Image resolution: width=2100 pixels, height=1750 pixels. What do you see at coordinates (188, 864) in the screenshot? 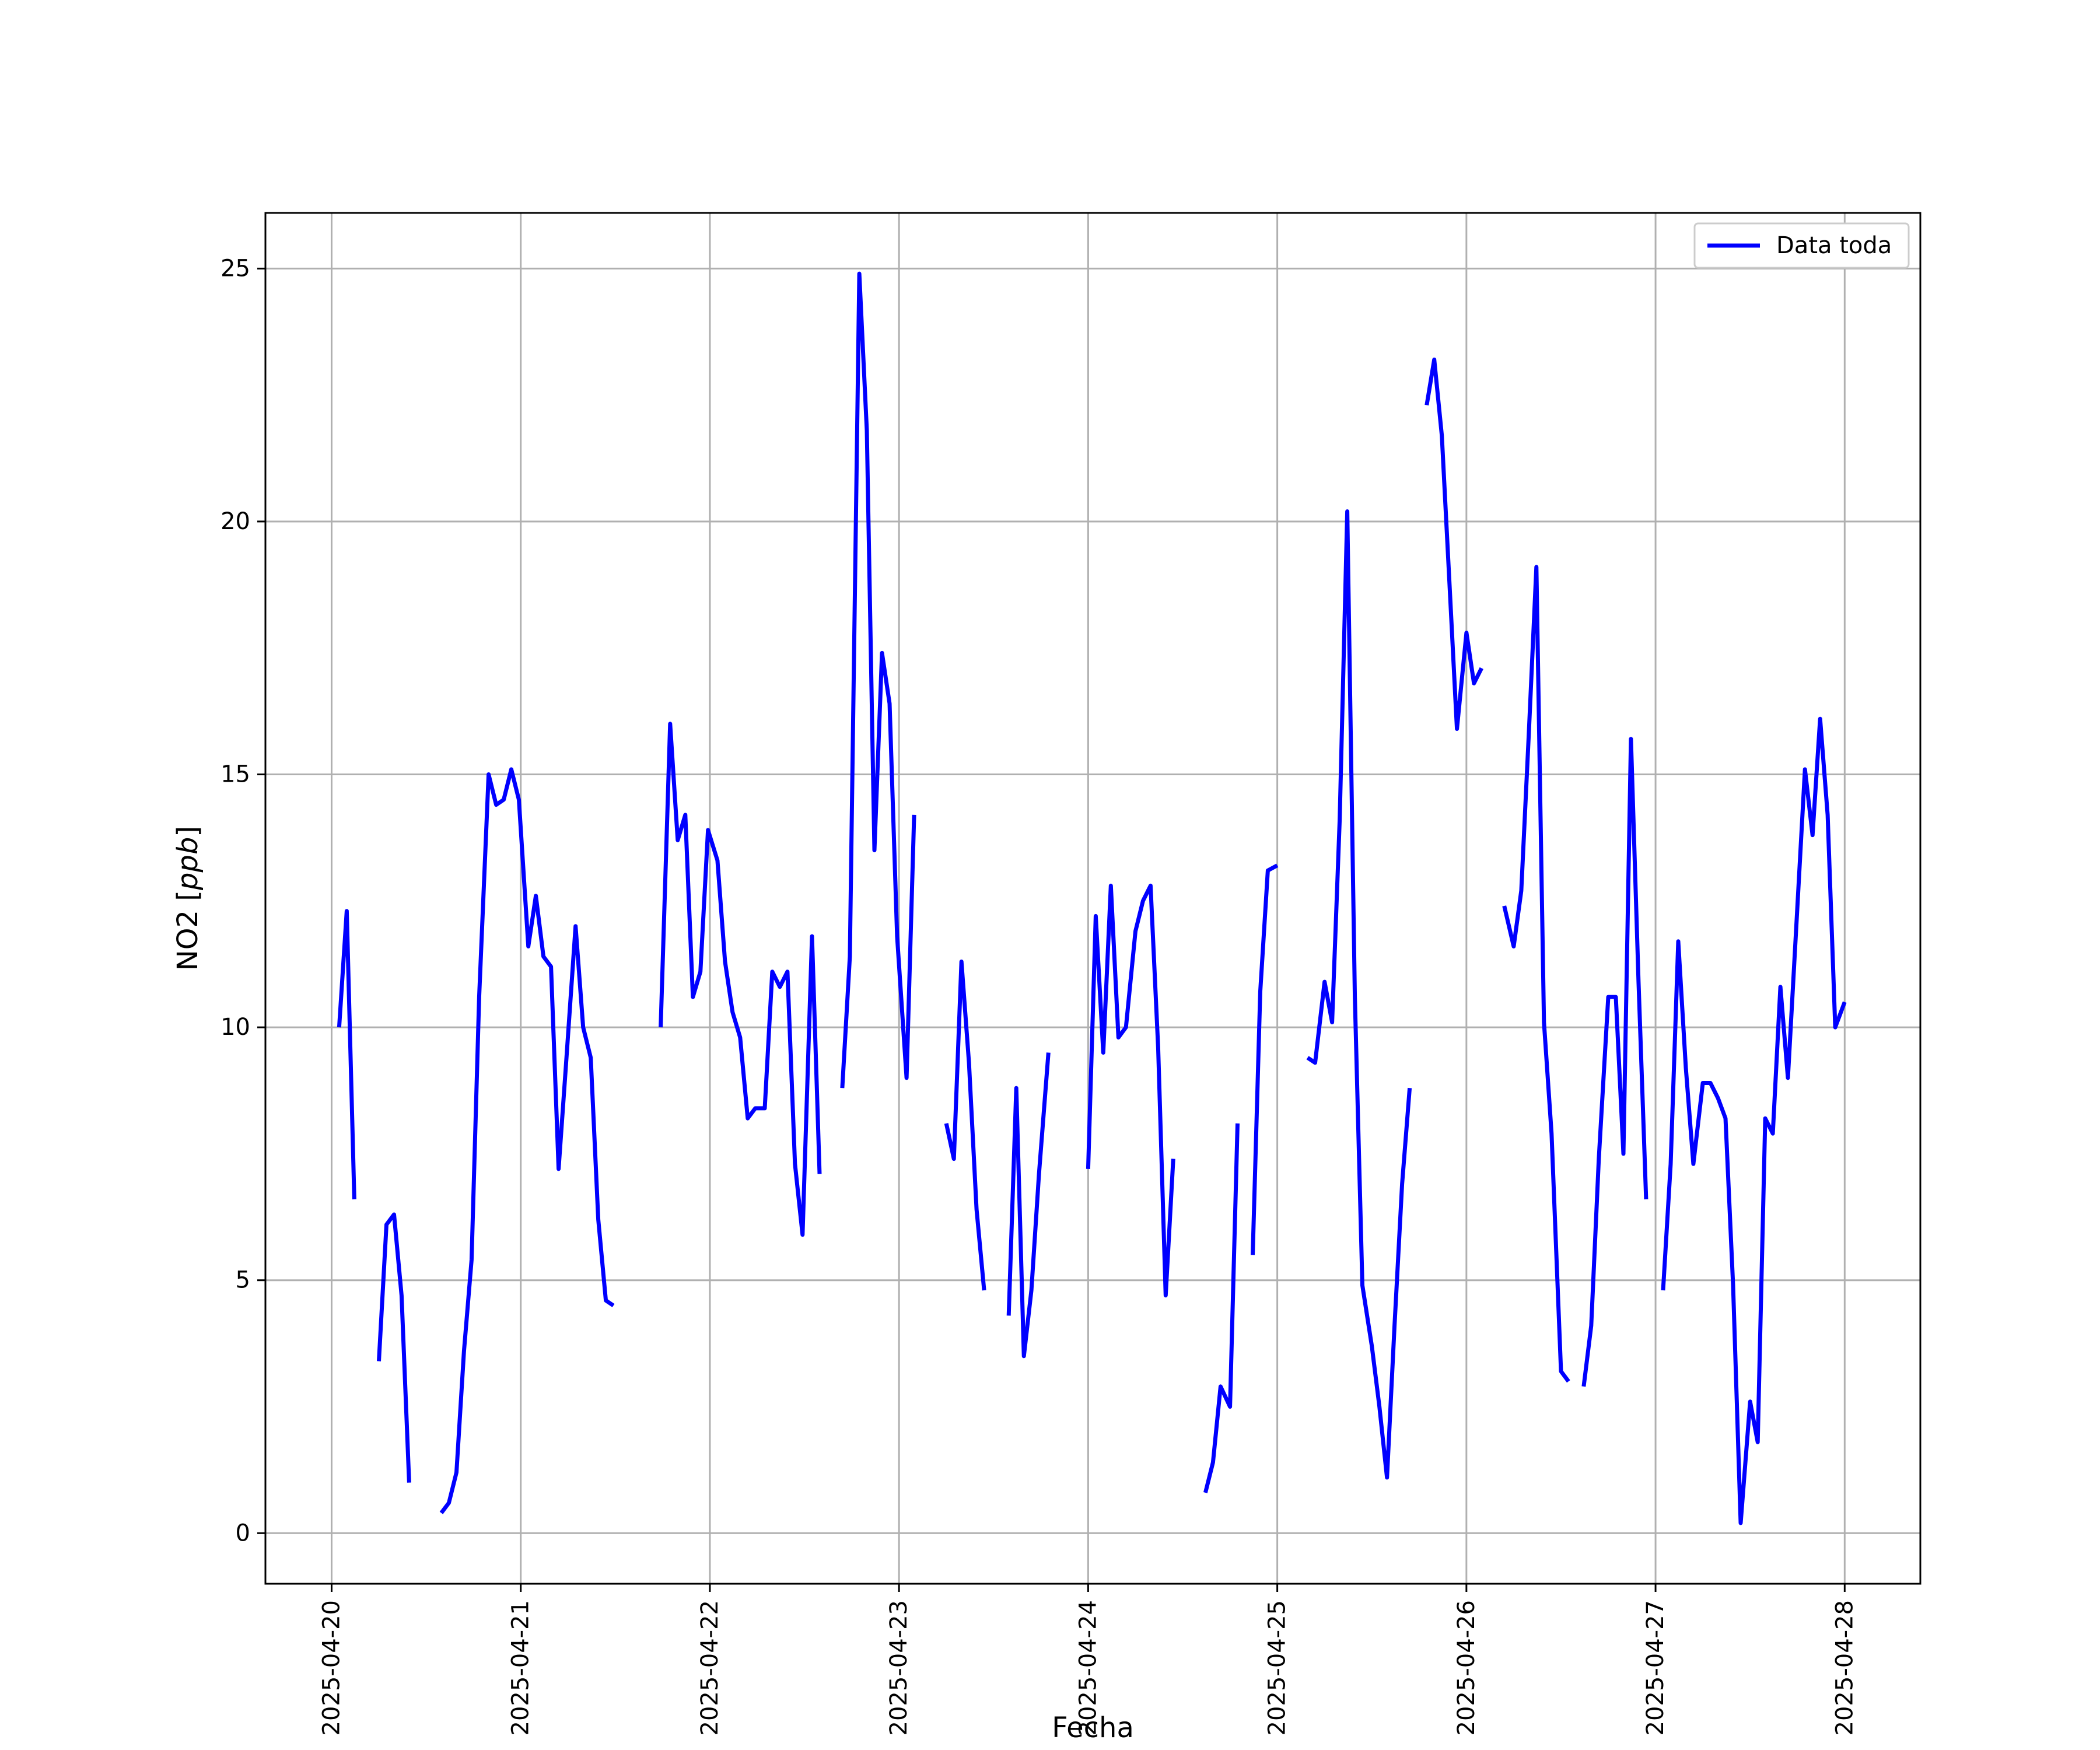
I see `y-axis-label-unit: ppb` at bounding box center [188, 864].